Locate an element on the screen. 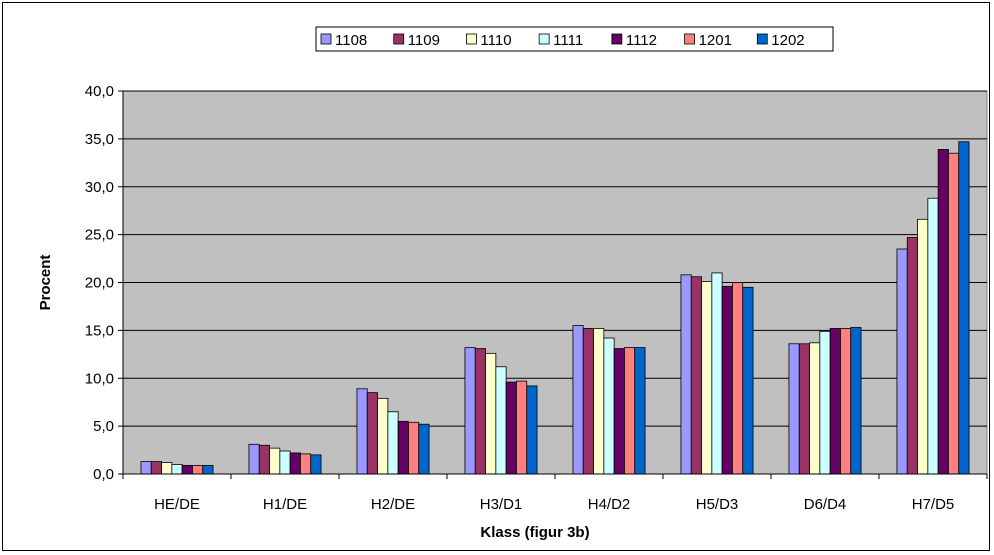 This screenshot has height=555, width=994. bar-1108-H4/D2 is located at coordinates (578, 400).